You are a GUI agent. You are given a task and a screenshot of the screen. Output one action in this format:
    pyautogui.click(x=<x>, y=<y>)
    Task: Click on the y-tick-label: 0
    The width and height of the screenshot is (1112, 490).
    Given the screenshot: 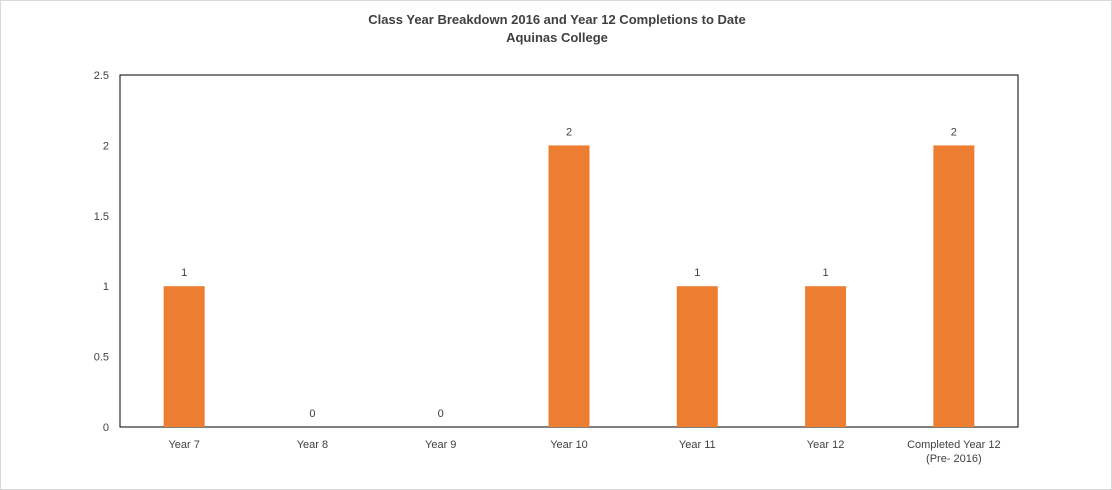 What is the action you would take?
    pyautogui.click(x=106, y=428)
    